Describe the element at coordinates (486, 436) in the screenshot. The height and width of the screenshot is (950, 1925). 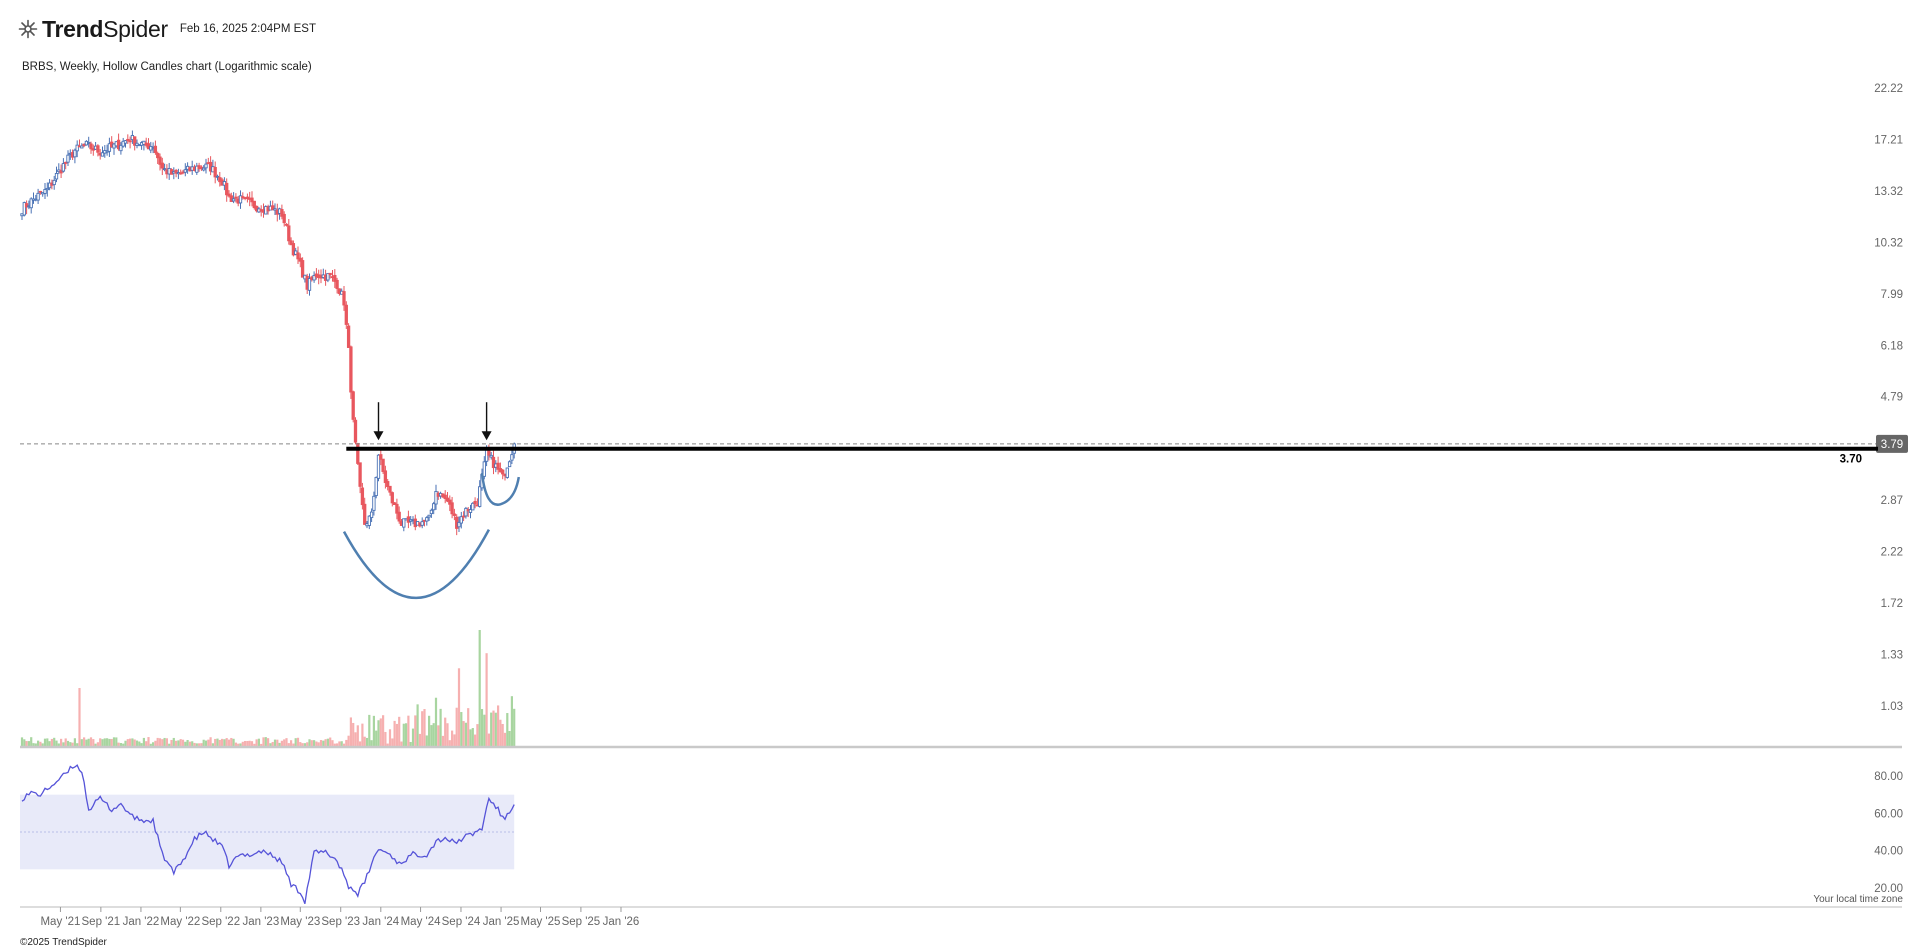
I see `down-arrow-head` at that location.